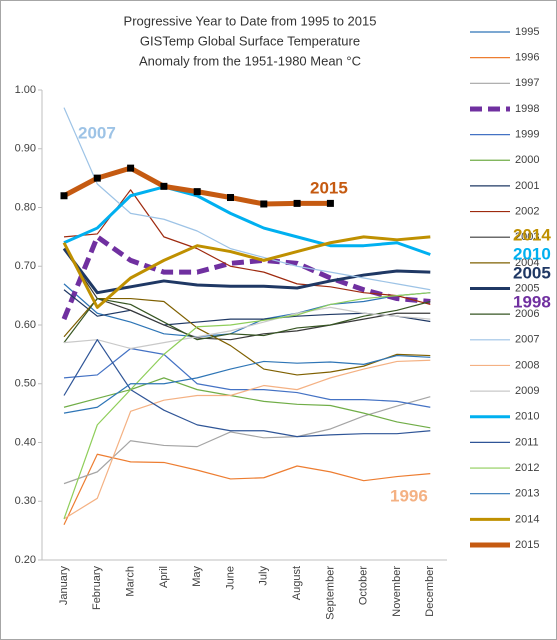  I want to click on y-tick-label: 1.00, so click(25, 90).